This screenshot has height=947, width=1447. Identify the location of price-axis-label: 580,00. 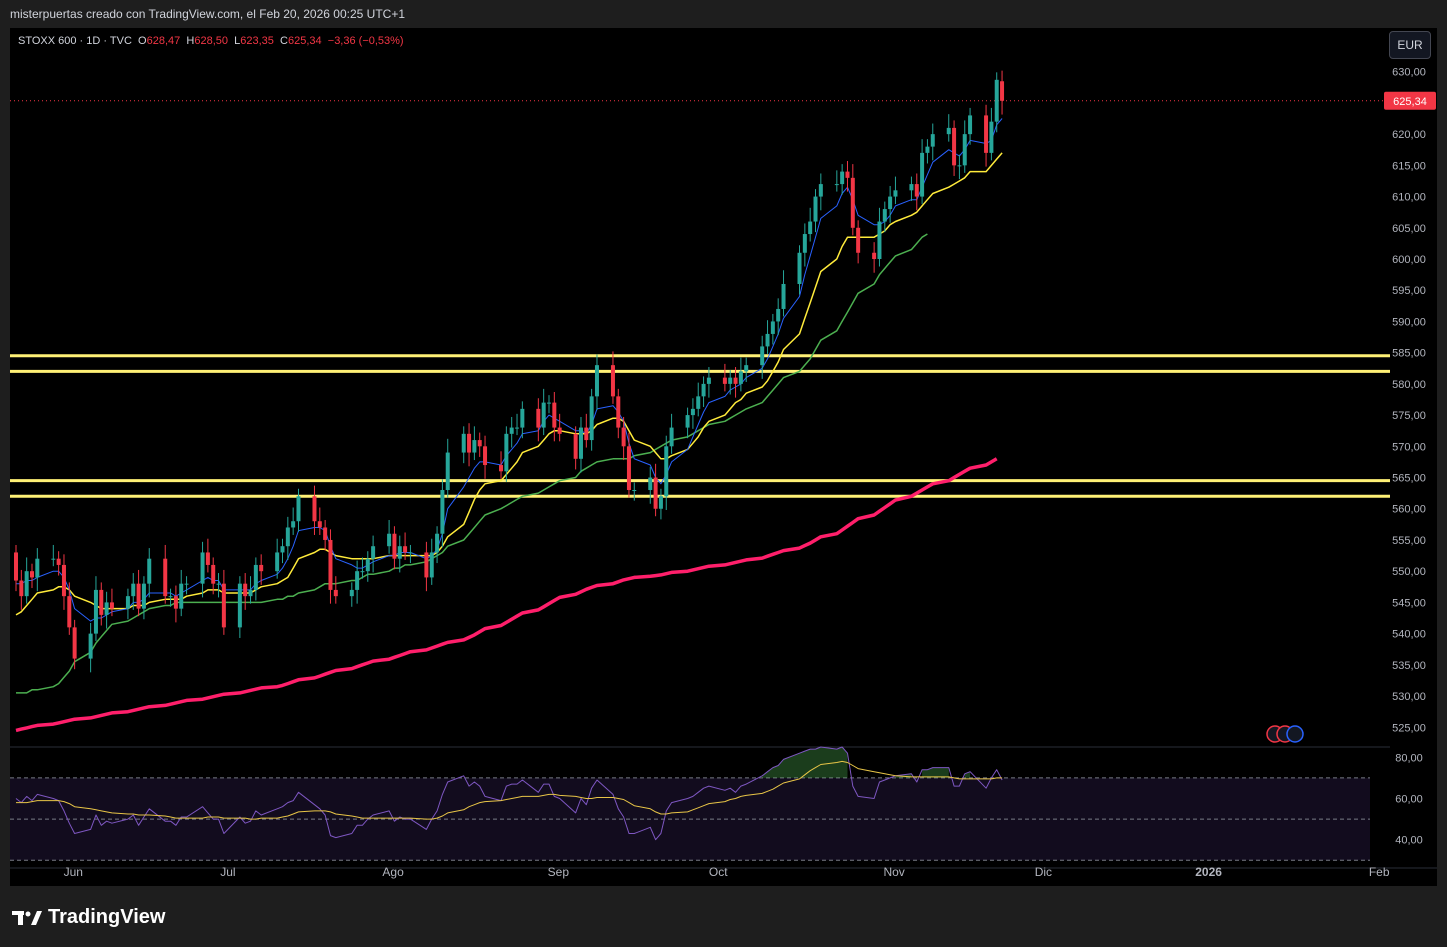
(1409, 385).